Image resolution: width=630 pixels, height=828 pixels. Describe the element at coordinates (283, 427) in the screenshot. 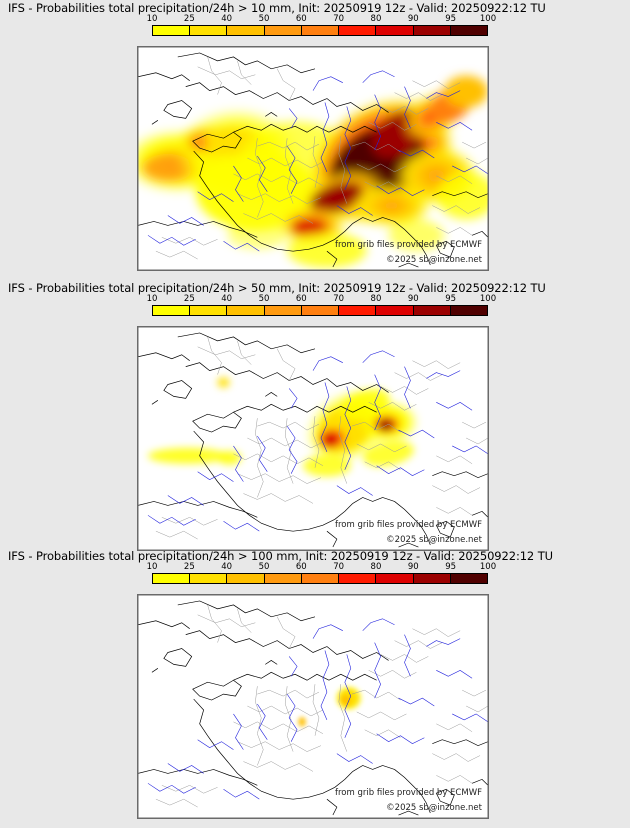

I see `probability-field` at that location.